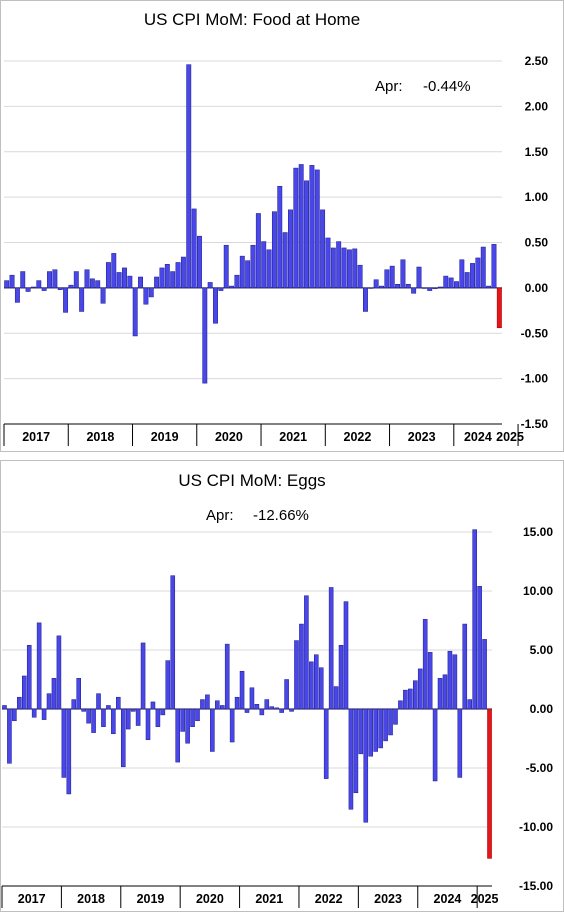  Describe the element at coordinates (538, 591) in the screenshot. I see `y-tick-label: 10.00` at that location.